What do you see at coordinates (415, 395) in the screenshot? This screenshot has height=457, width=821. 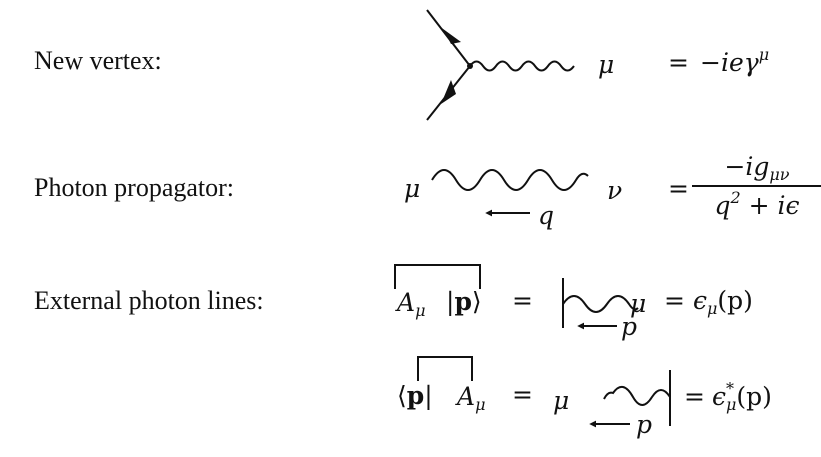 I see `outgoing-bra: ⟨p|` at bounding box center [415, 395].